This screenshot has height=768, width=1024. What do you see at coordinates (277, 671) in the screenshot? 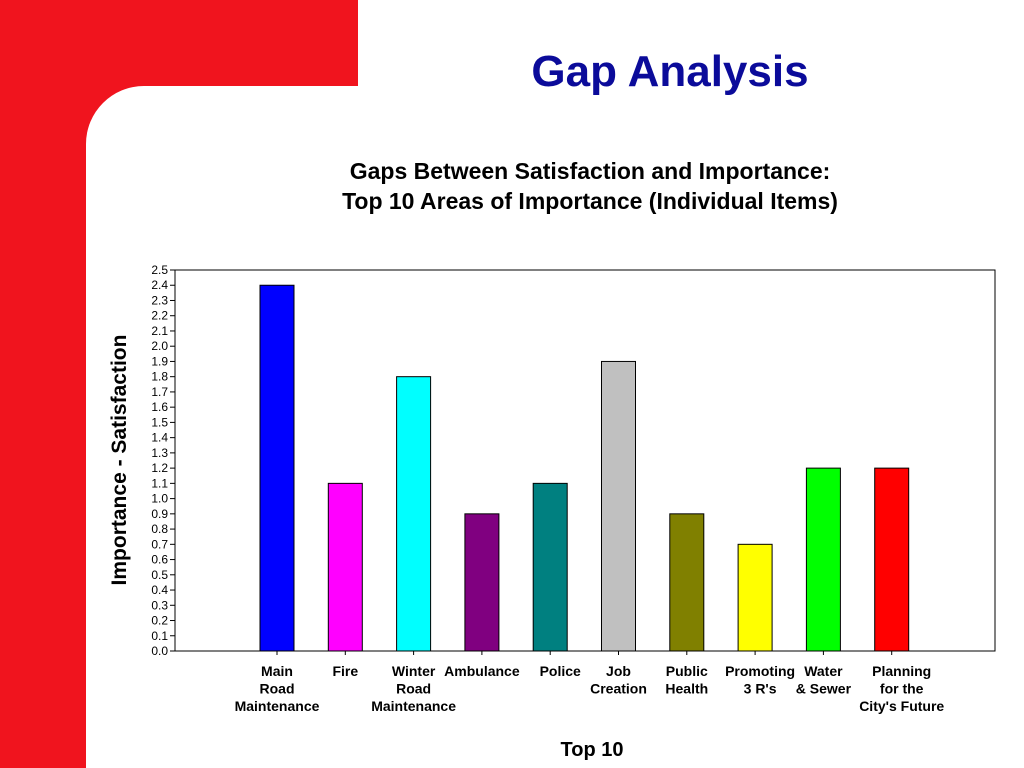
I see `x-category-label: Main` at bounding box center [277, 671].